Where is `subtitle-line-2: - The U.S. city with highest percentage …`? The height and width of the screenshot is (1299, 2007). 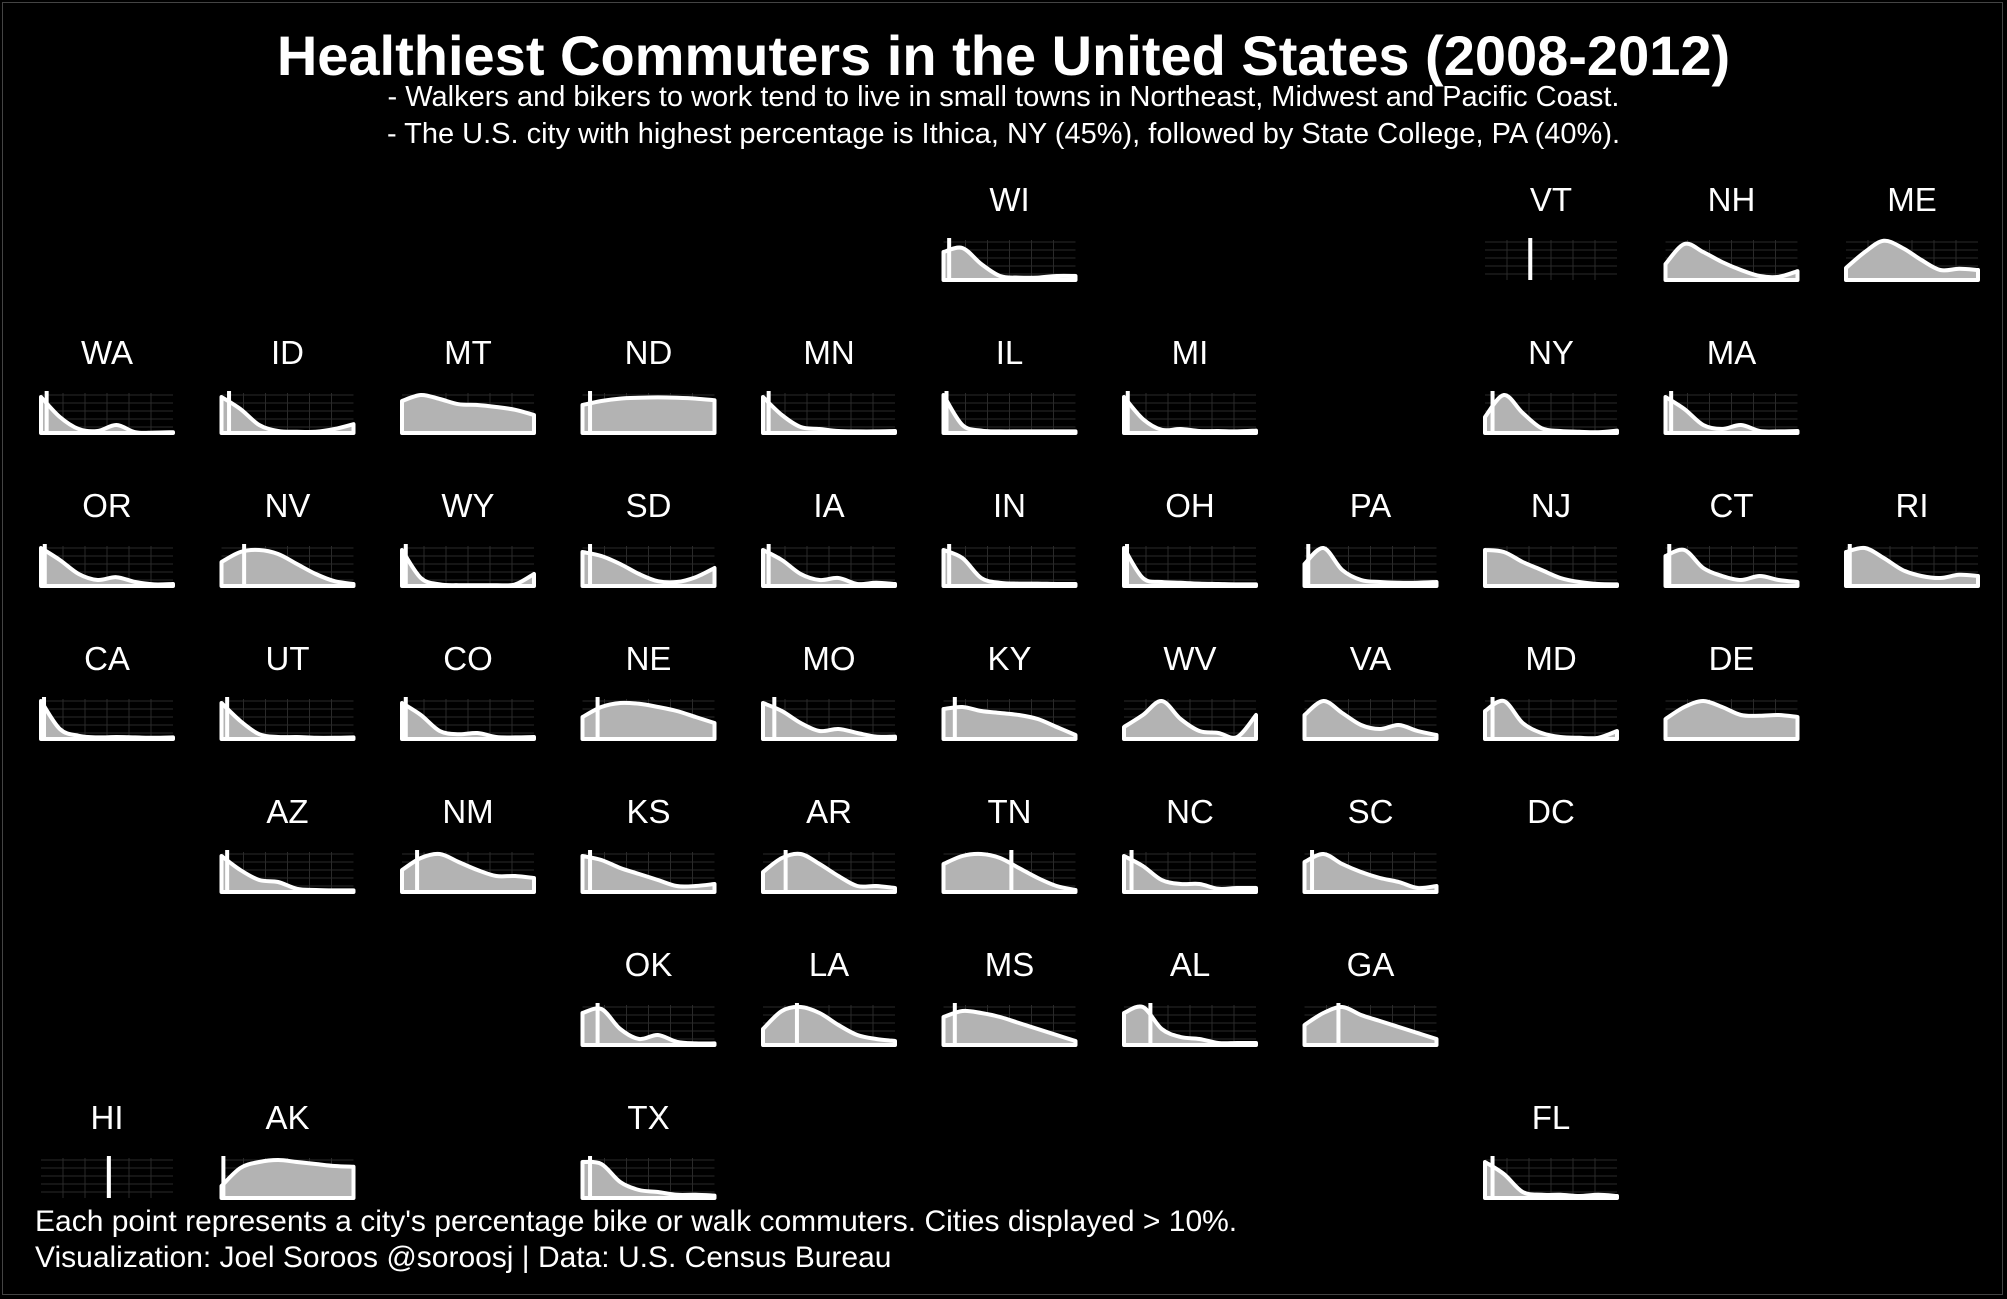 subtitle-line-2: - The U.S. city with highest percentage … is located at coordinates (1003, 134).